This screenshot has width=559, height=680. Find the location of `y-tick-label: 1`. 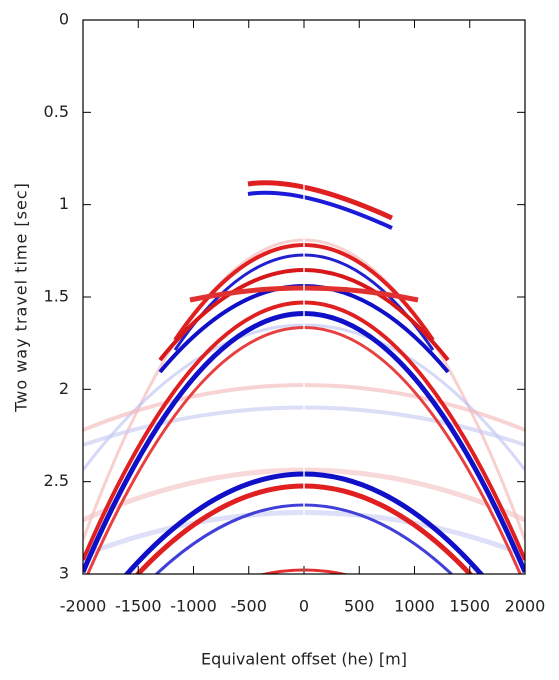

y-tick-label: 1 is located at coordinates (64, 203).